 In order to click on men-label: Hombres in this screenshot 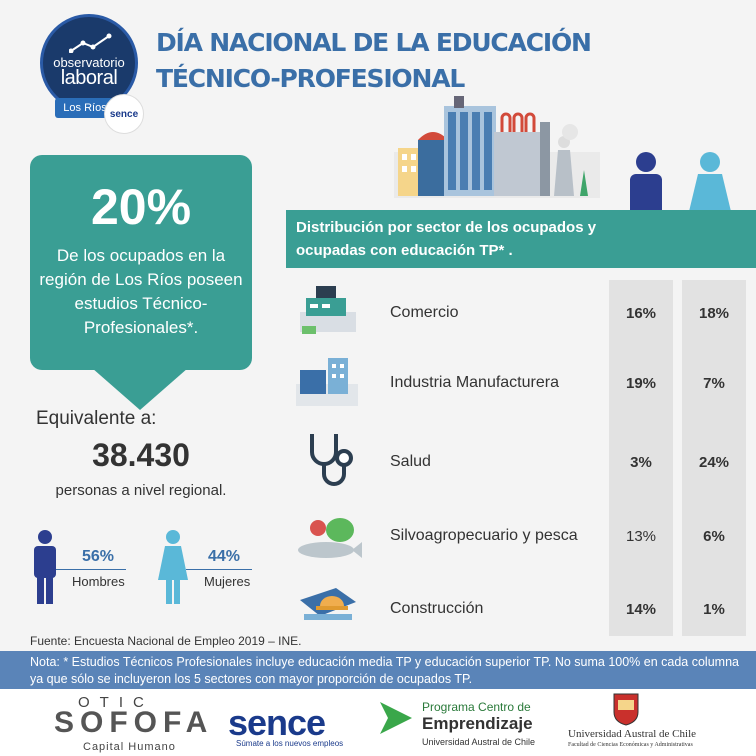, I will do `click(98, 581)`.